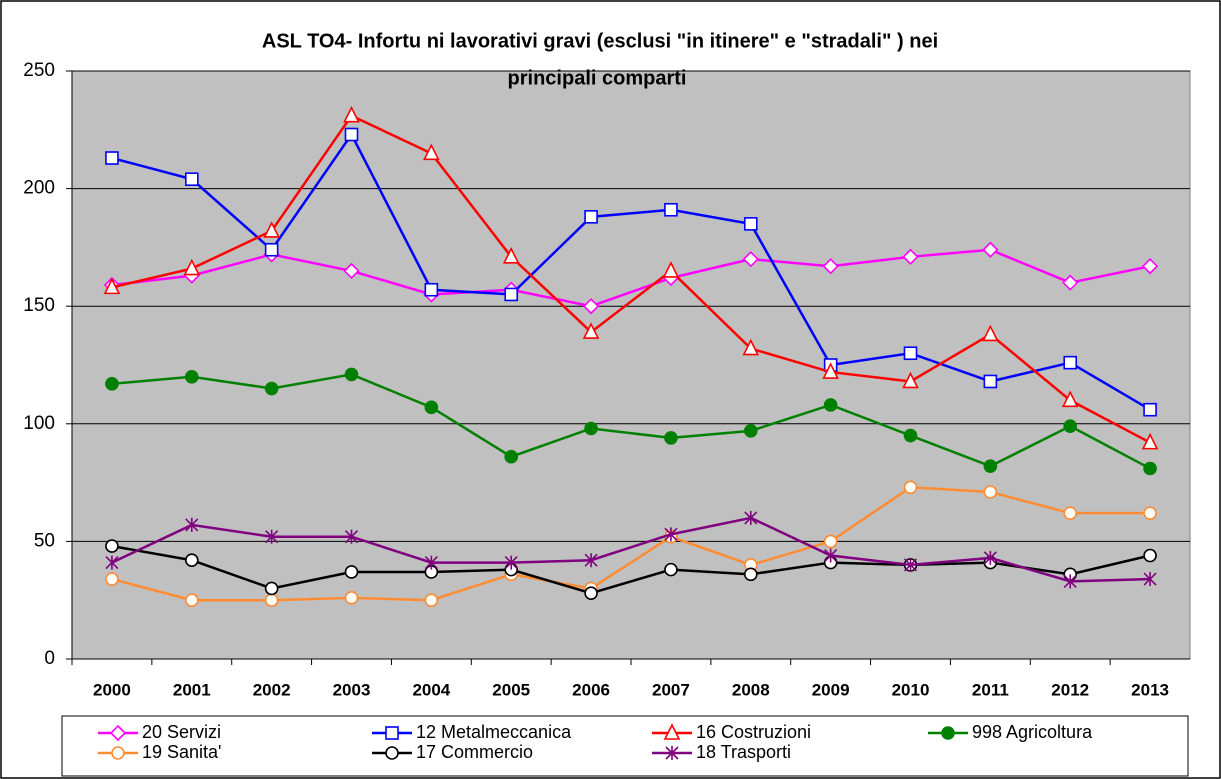 The image size is (1221, 779). I want to click on legend-label: 18 Trasporti, so click(743, 752).